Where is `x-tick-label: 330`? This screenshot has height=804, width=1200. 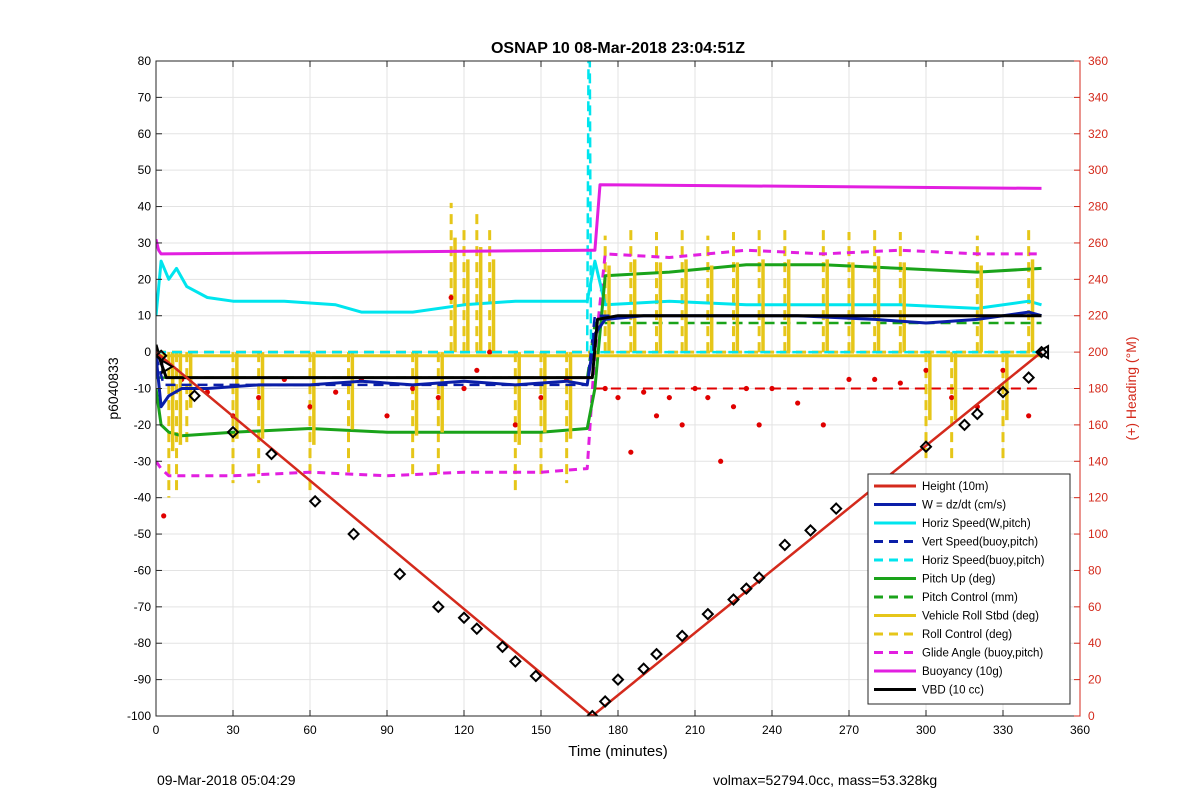 x-tick-label: 330 is located at coordinates (1003, 730).